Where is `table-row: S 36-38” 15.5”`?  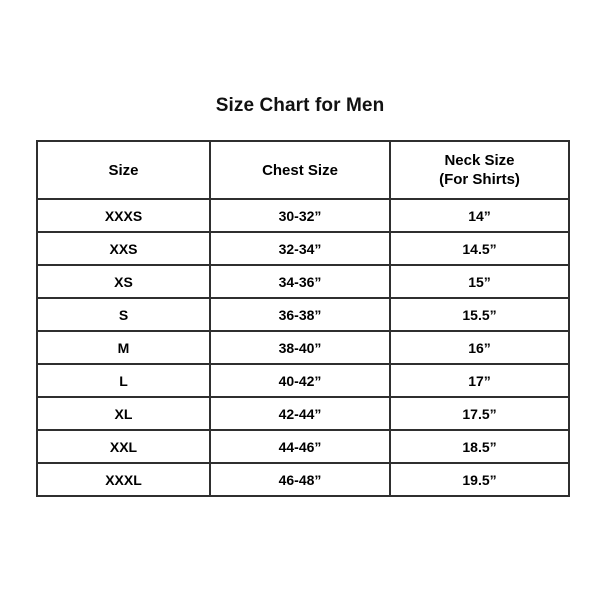
table-row: S 36-38” 15.5” is located at coordinates (303, 314).